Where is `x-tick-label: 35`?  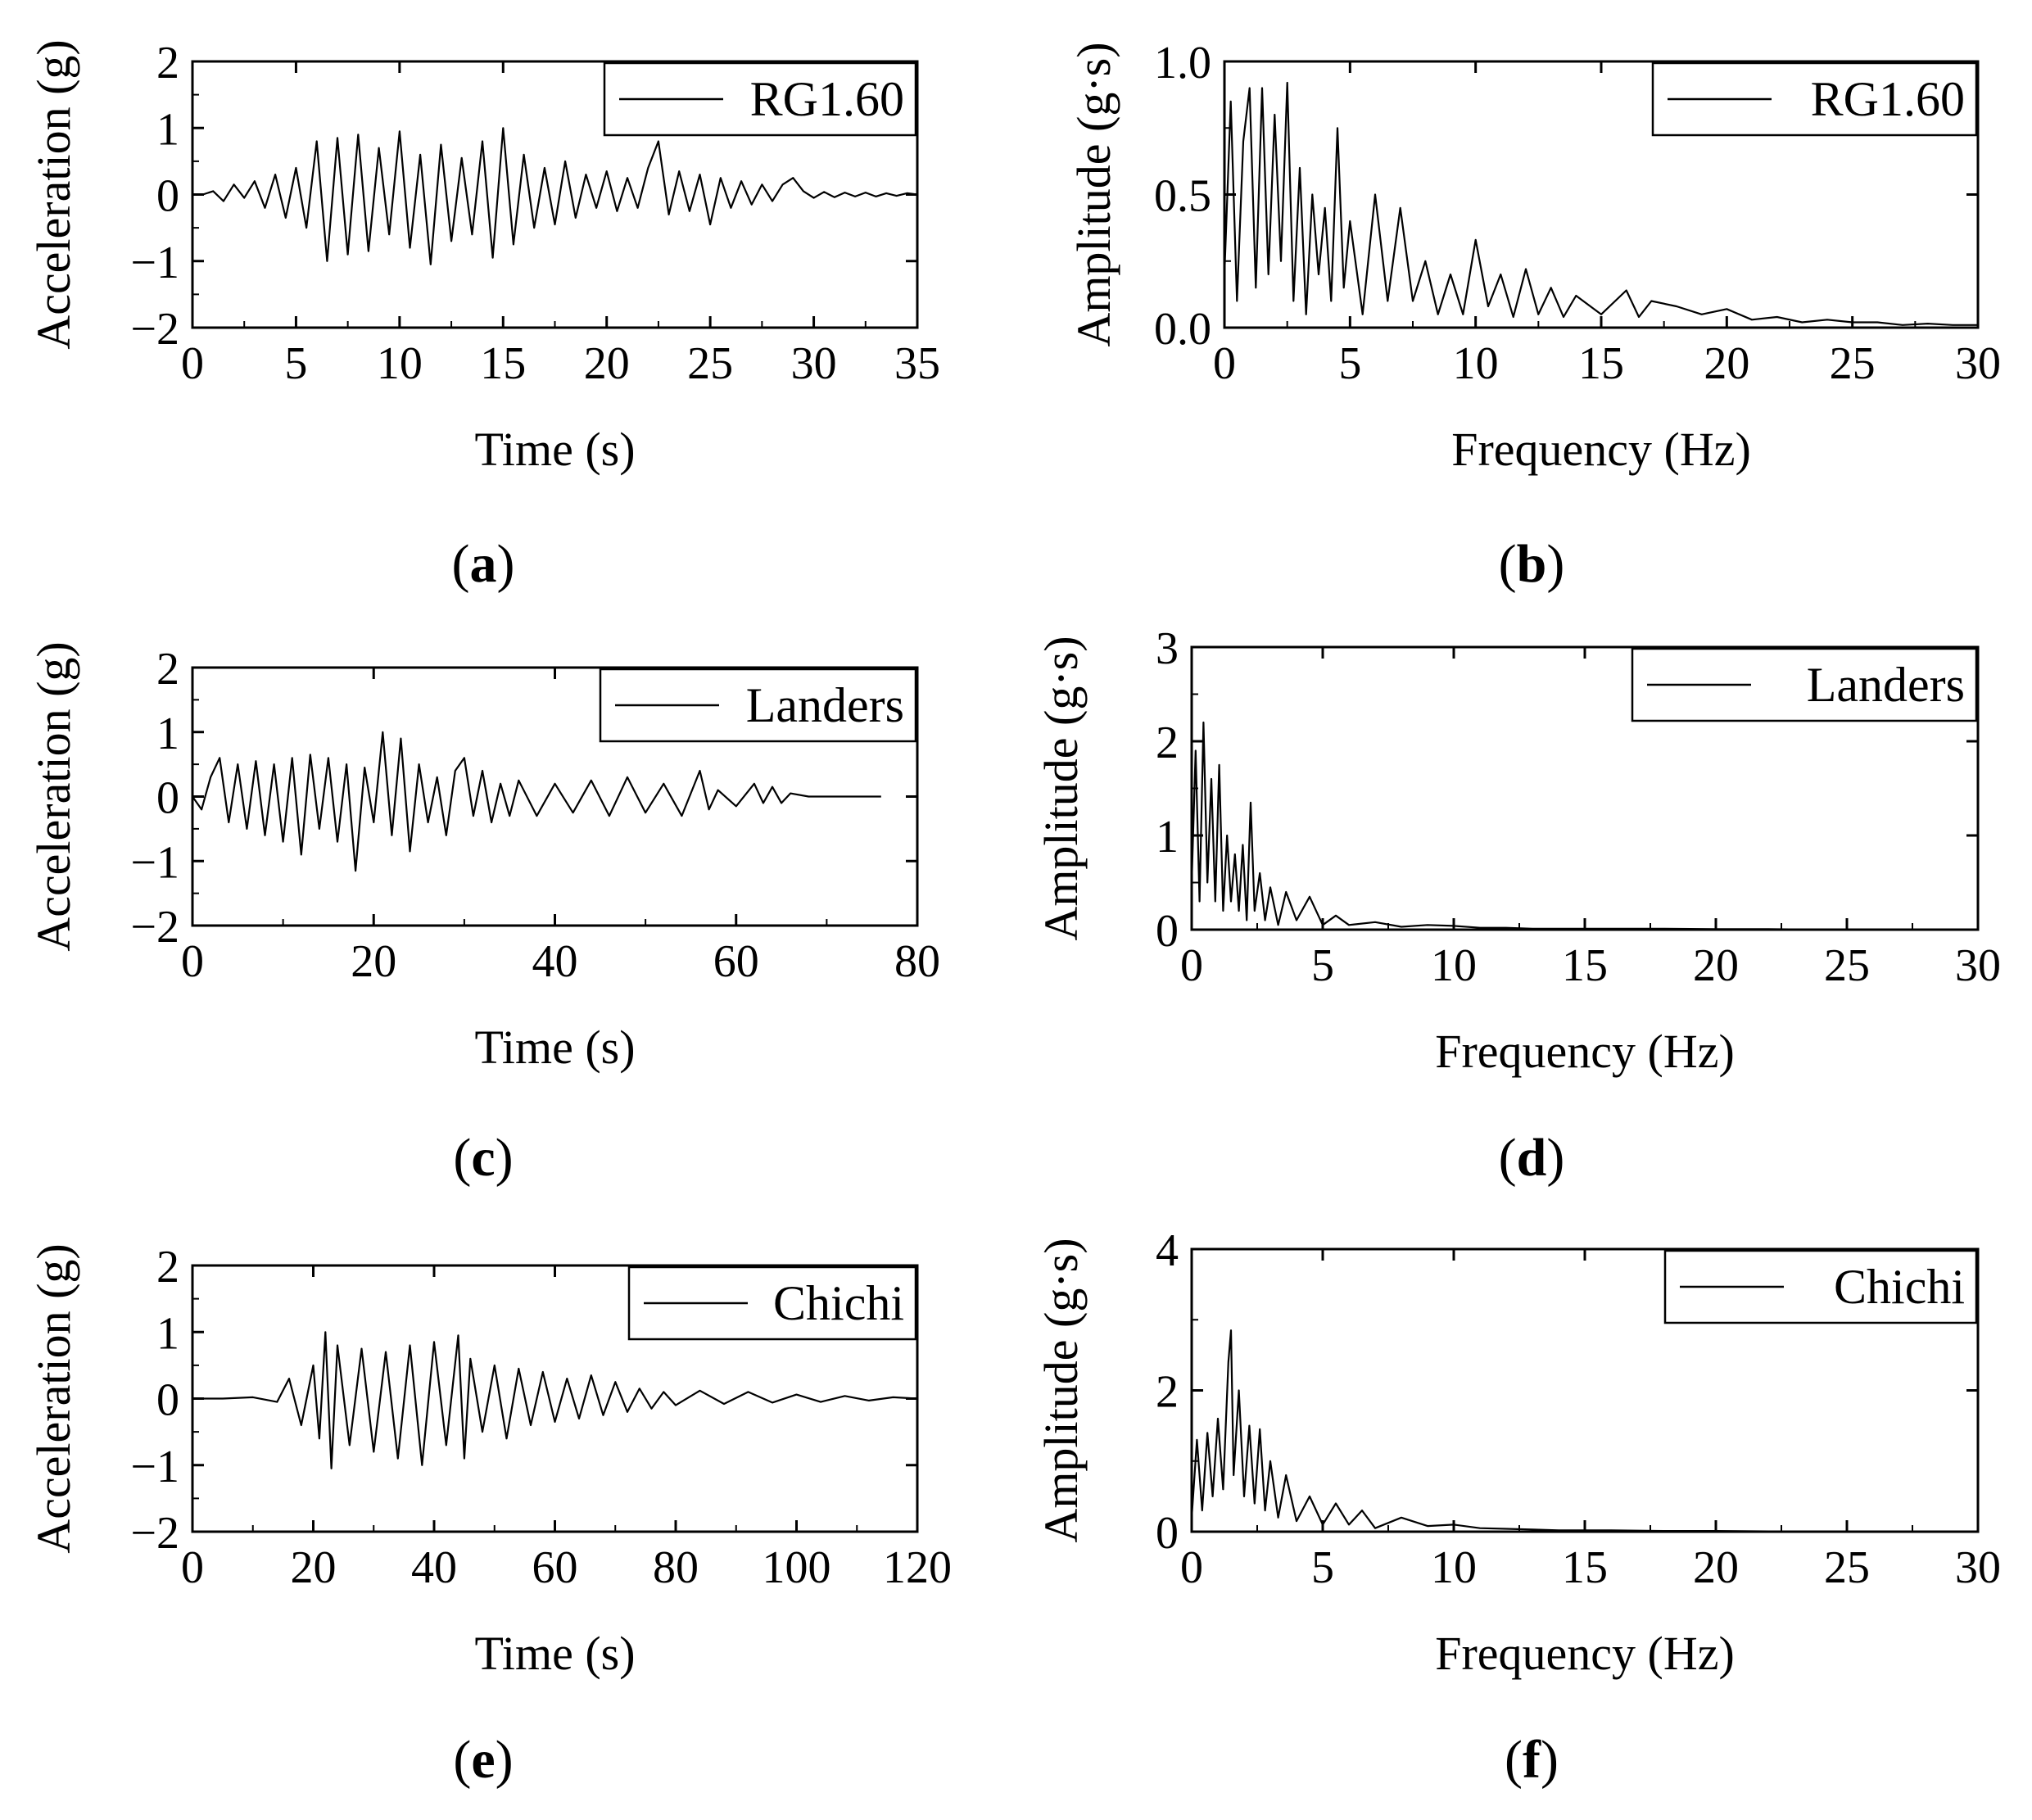
x-tick-label: 35 is located at coordinates (917, 363).